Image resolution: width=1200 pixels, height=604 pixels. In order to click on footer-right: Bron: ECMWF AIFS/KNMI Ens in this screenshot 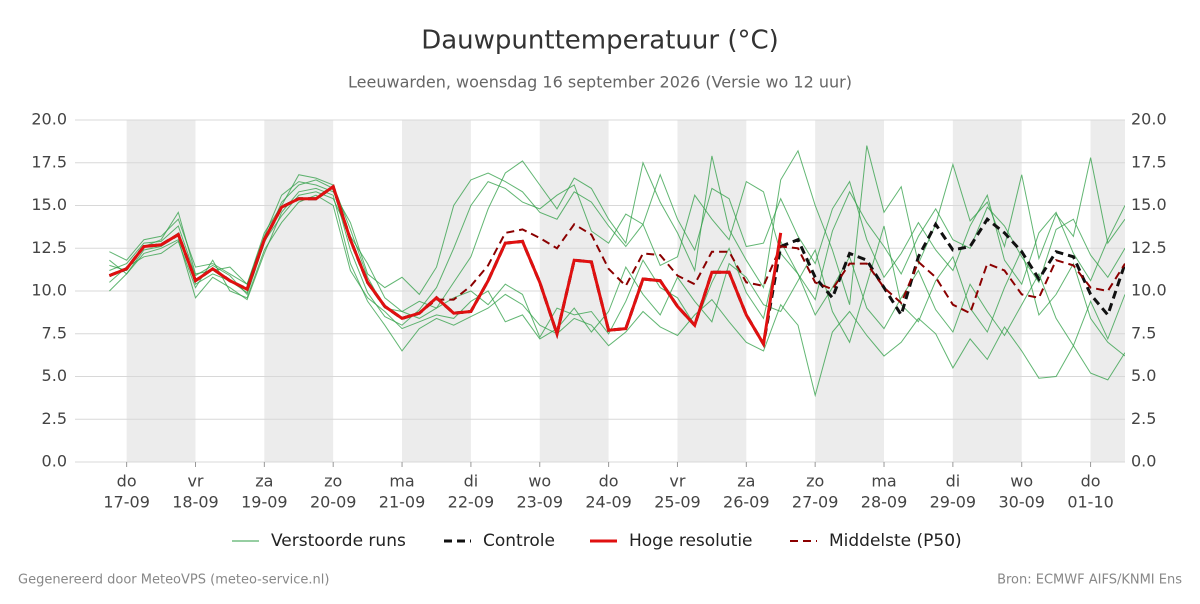, I will do `click(1089, 580)`.